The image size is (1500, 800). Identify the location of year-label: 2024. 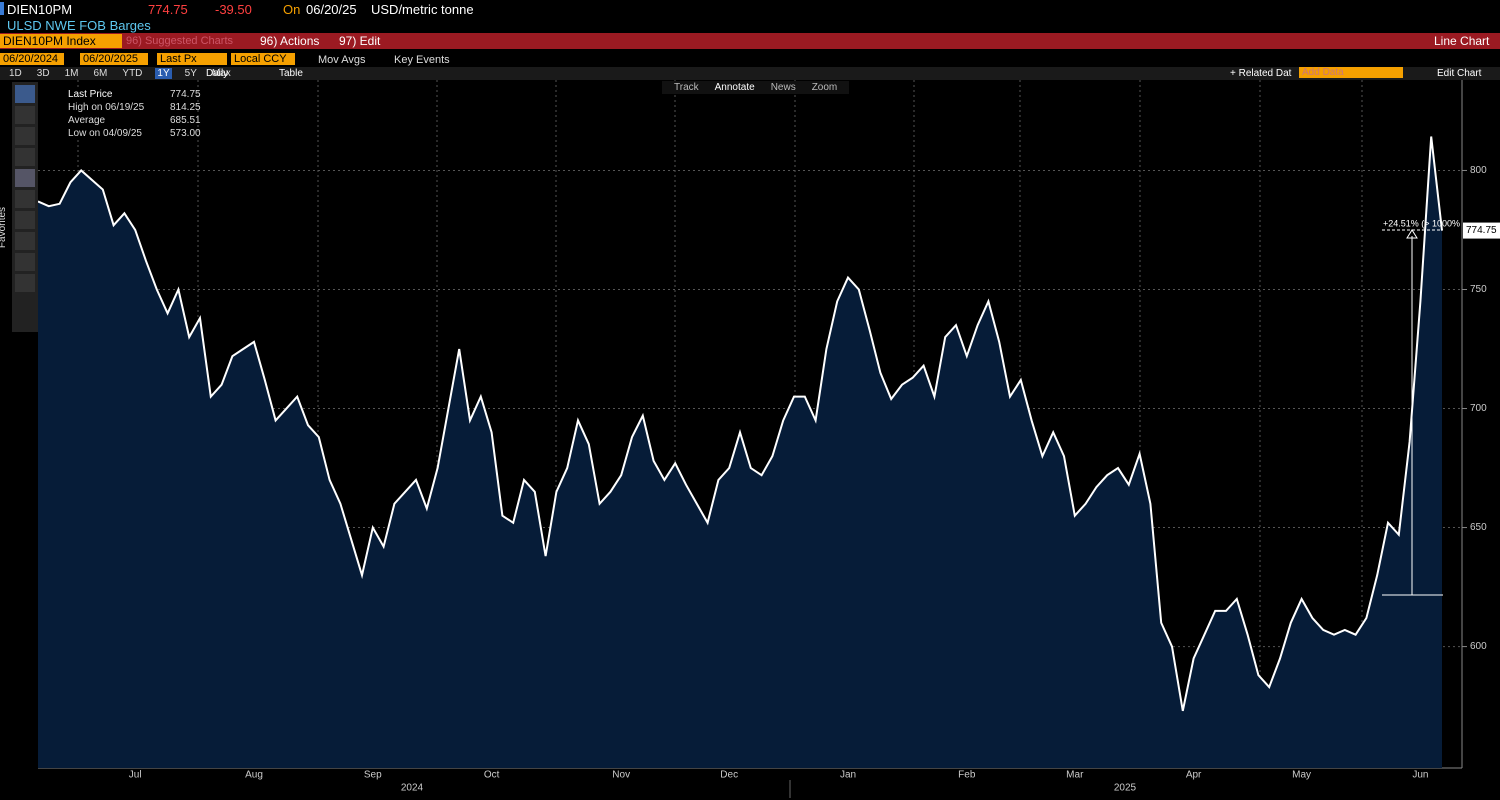
(412, 788).